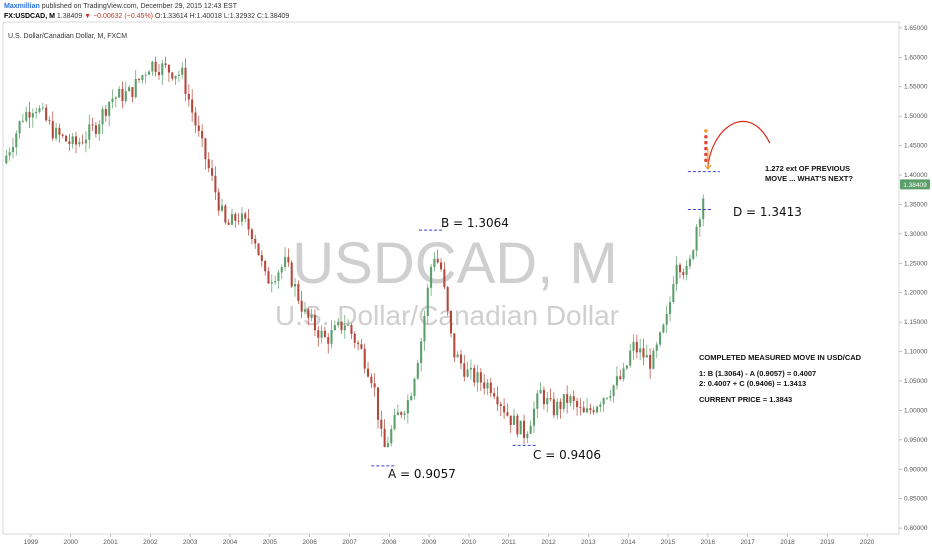 This screenshot has height=550, width=932. I want to click on x-tick-label: 2013, so click(588, 542).